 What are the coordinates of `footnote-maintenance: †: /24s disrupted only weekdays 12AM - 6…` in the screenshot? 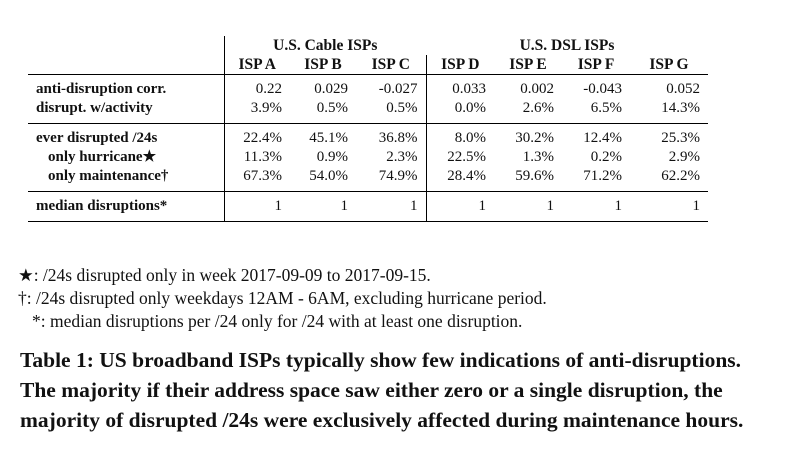 It's located at (282, 298).